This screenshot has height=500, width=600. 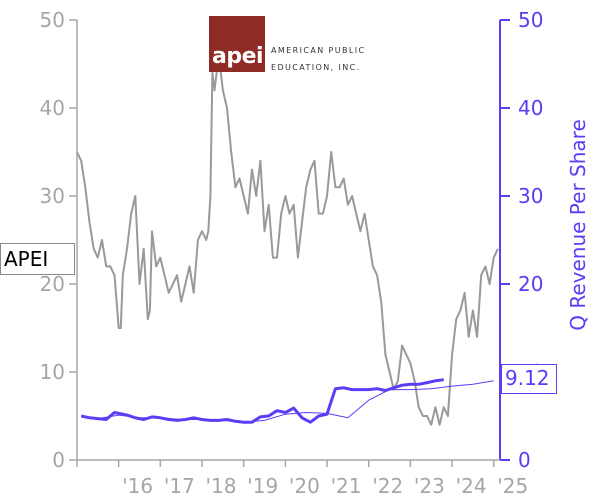 I want to click on left-tick-label: 0, so click(x=58, y=460).